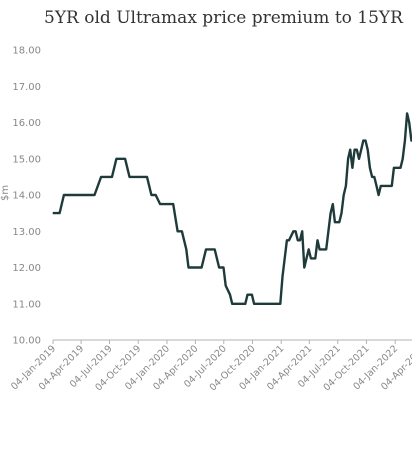 This screenshot has height=450, width=412. Describe the element at coordinates (26, 51) in the screenshot. I see `y-tick-label: 18.00` at that location.